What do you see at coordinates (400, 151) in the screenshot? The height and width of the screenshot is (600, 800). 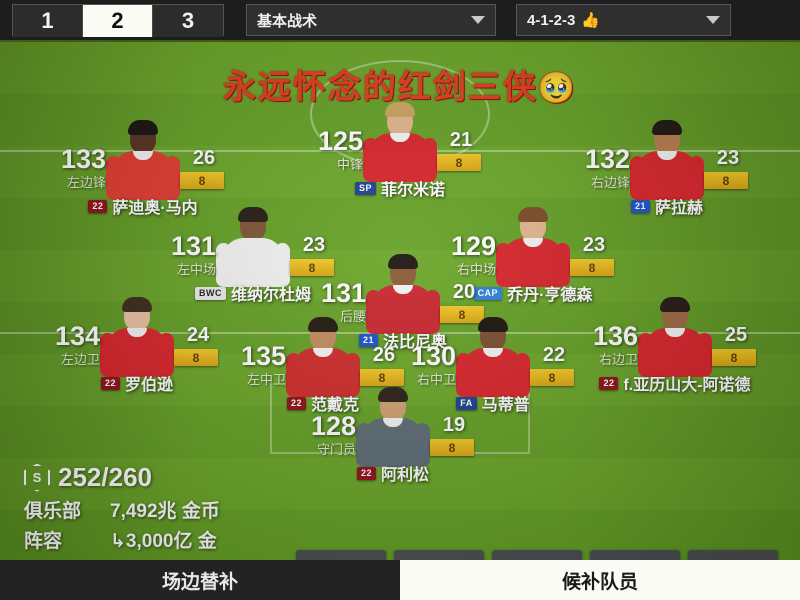 I see `player-card: 125 中锋 21 8 SP 菲尔米诺` at bounding box center [400, 151].